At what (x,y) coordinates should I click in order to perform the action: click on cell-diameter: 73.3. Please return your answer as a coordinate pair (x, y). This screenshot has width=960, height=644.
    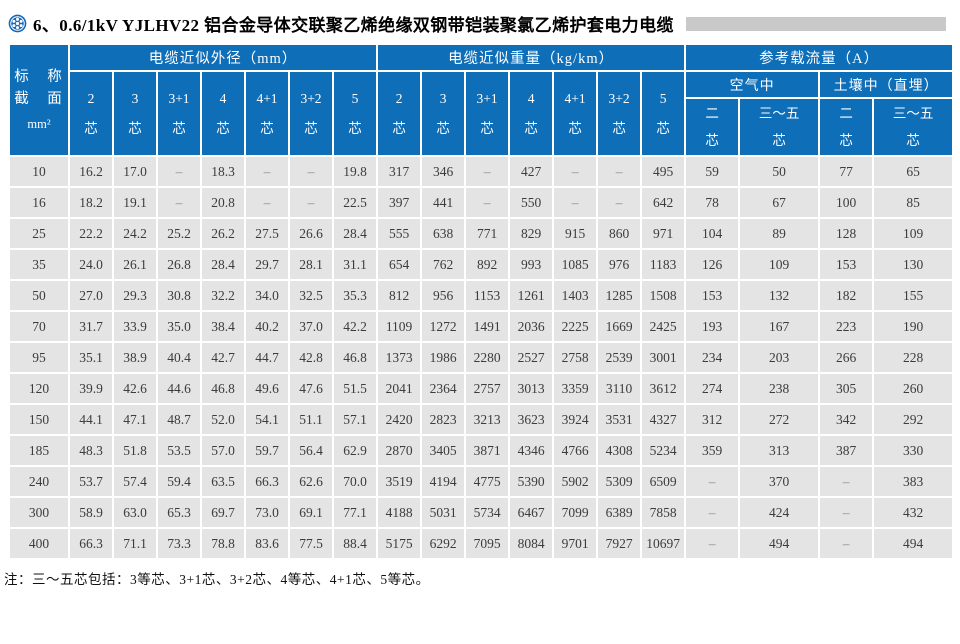
    Looking at the image, I should click on (179, 543).